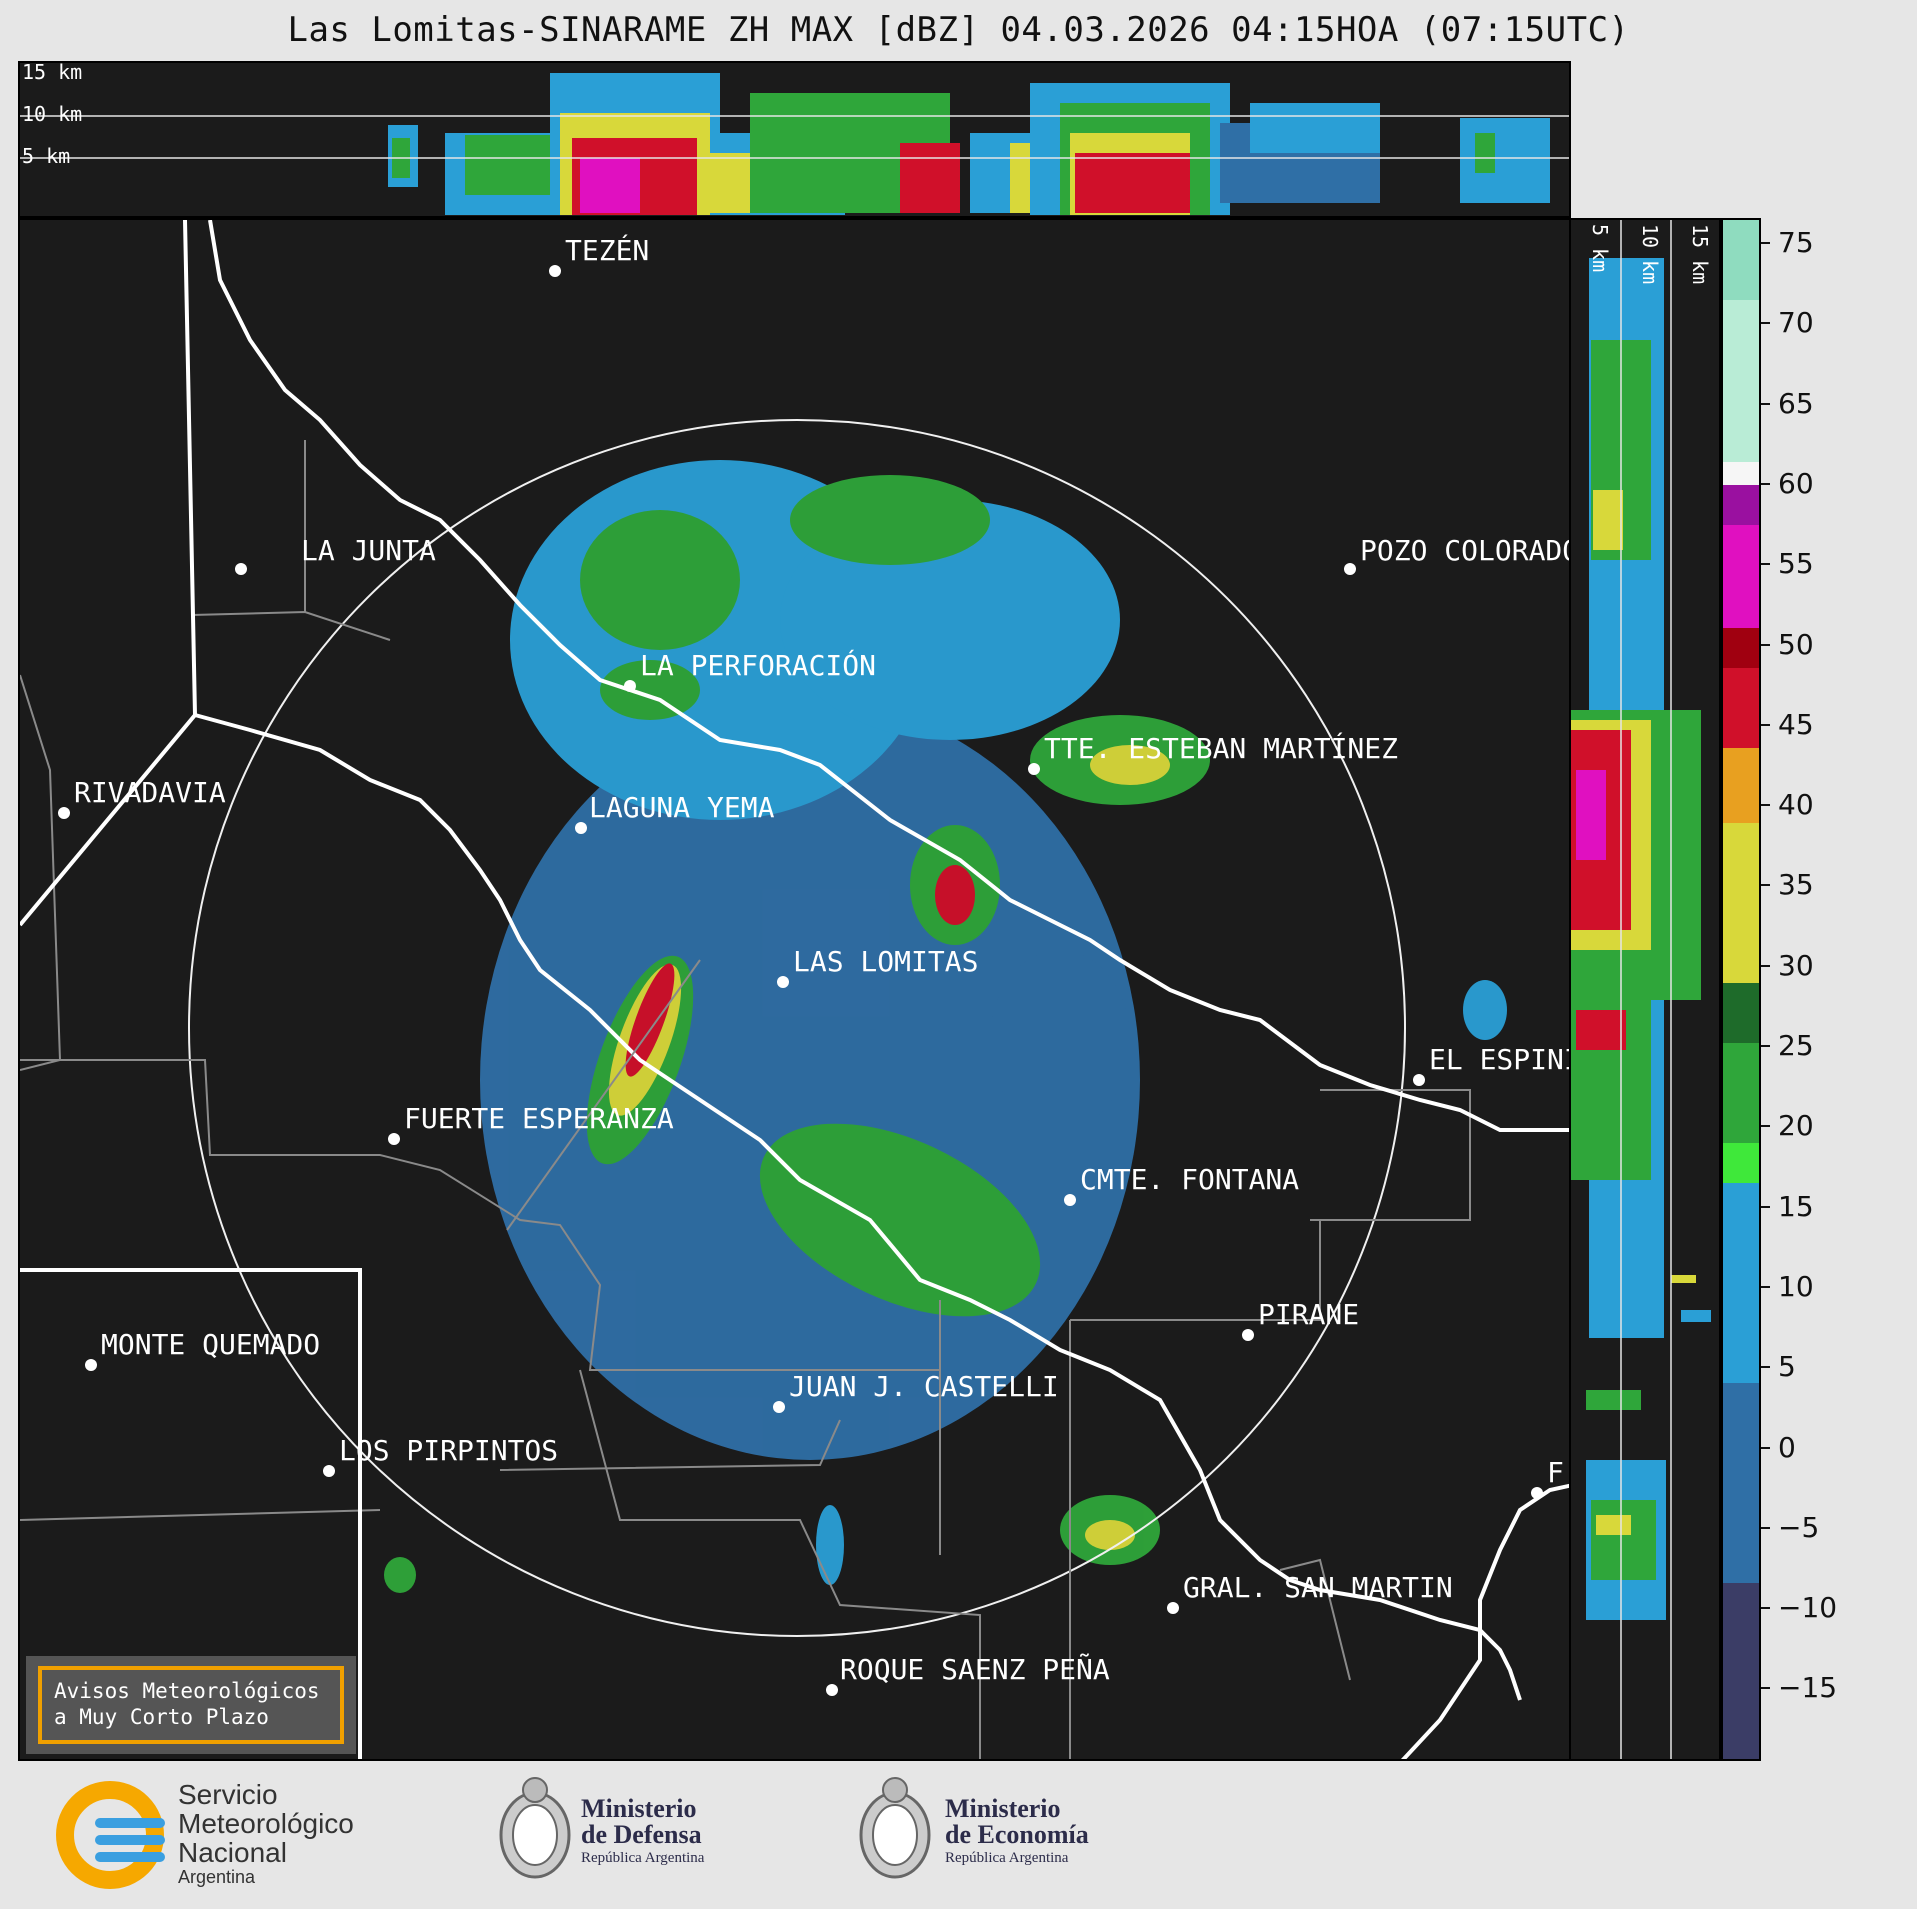 The height and width of the screenshot is (1909, 1917). I want to click on label-las-lomitas: LAS LOMITAS, so click(885, 961).